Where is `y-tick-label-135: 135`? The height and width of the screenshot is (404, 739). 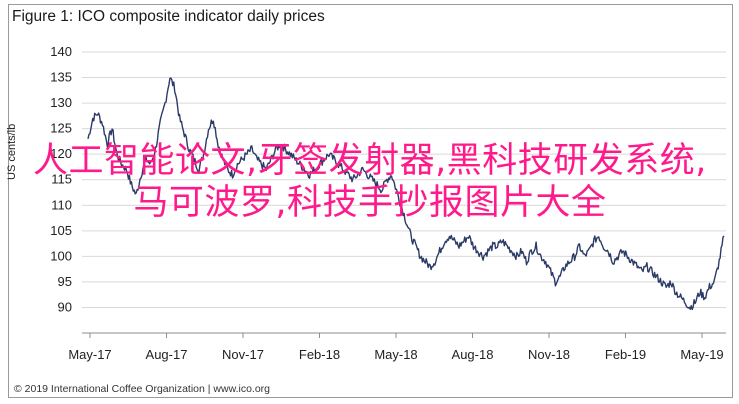
y-tick-label-135: 135 is located at coordinates (61, 77).